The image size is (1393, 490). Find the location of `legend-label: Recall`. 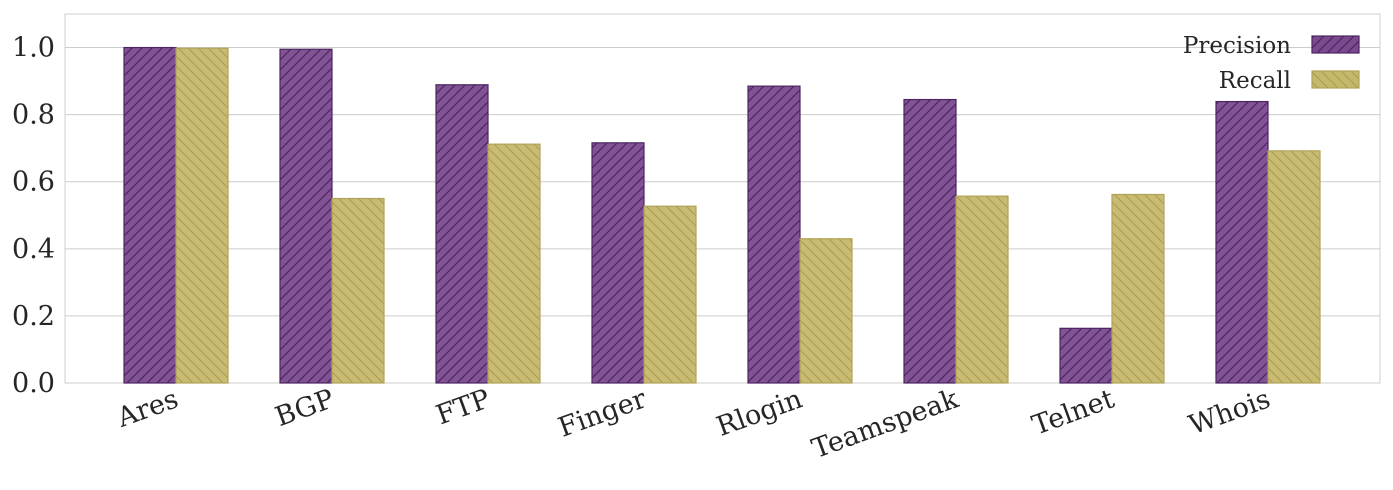

legend-label: Recall is located at coordinates (1255, 81).